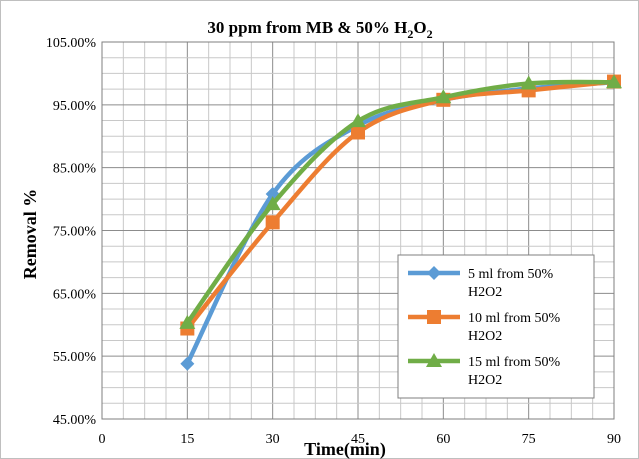  I want to click on chart-title: 30 ppm from MB & 50% H2O2, so click(319, 29).